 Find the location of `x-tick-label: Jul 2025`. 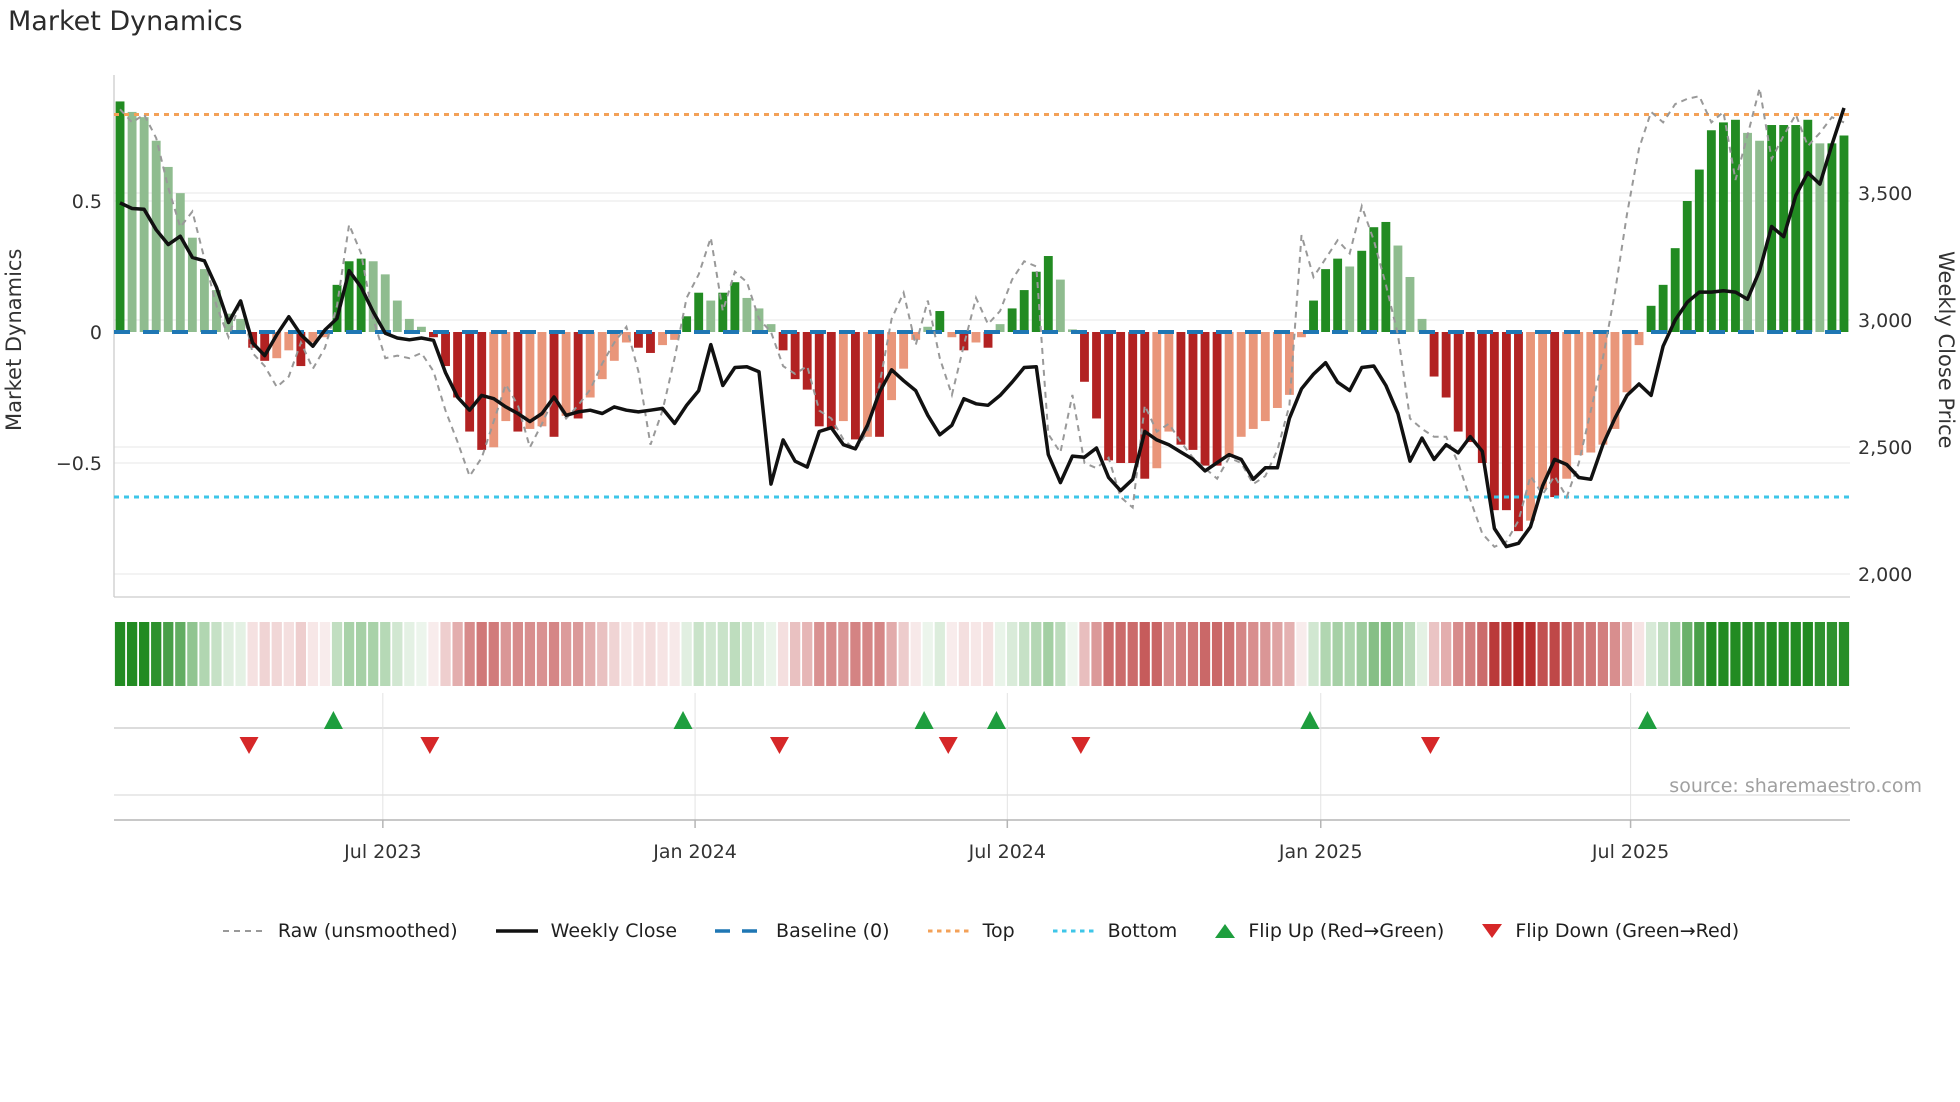

x-tick-label: Jul 2025 is located at coordinates (1630, 852).